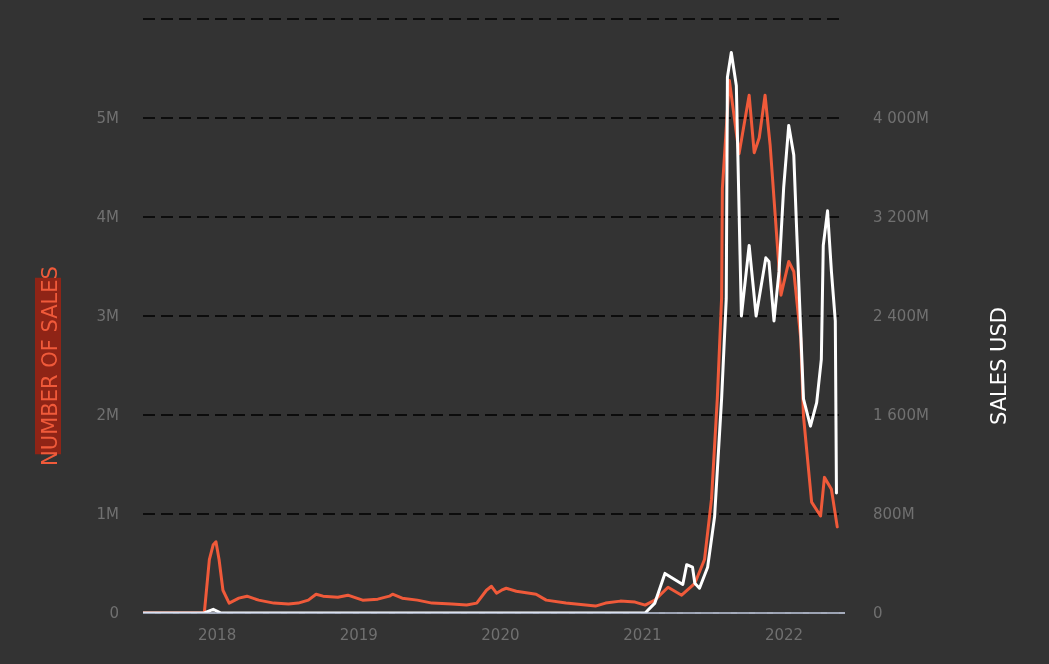  What do you see at coordinates (784, 634) in the screenshot?
I see `x-tick-label: 2022` at bounding box center [784, 634].